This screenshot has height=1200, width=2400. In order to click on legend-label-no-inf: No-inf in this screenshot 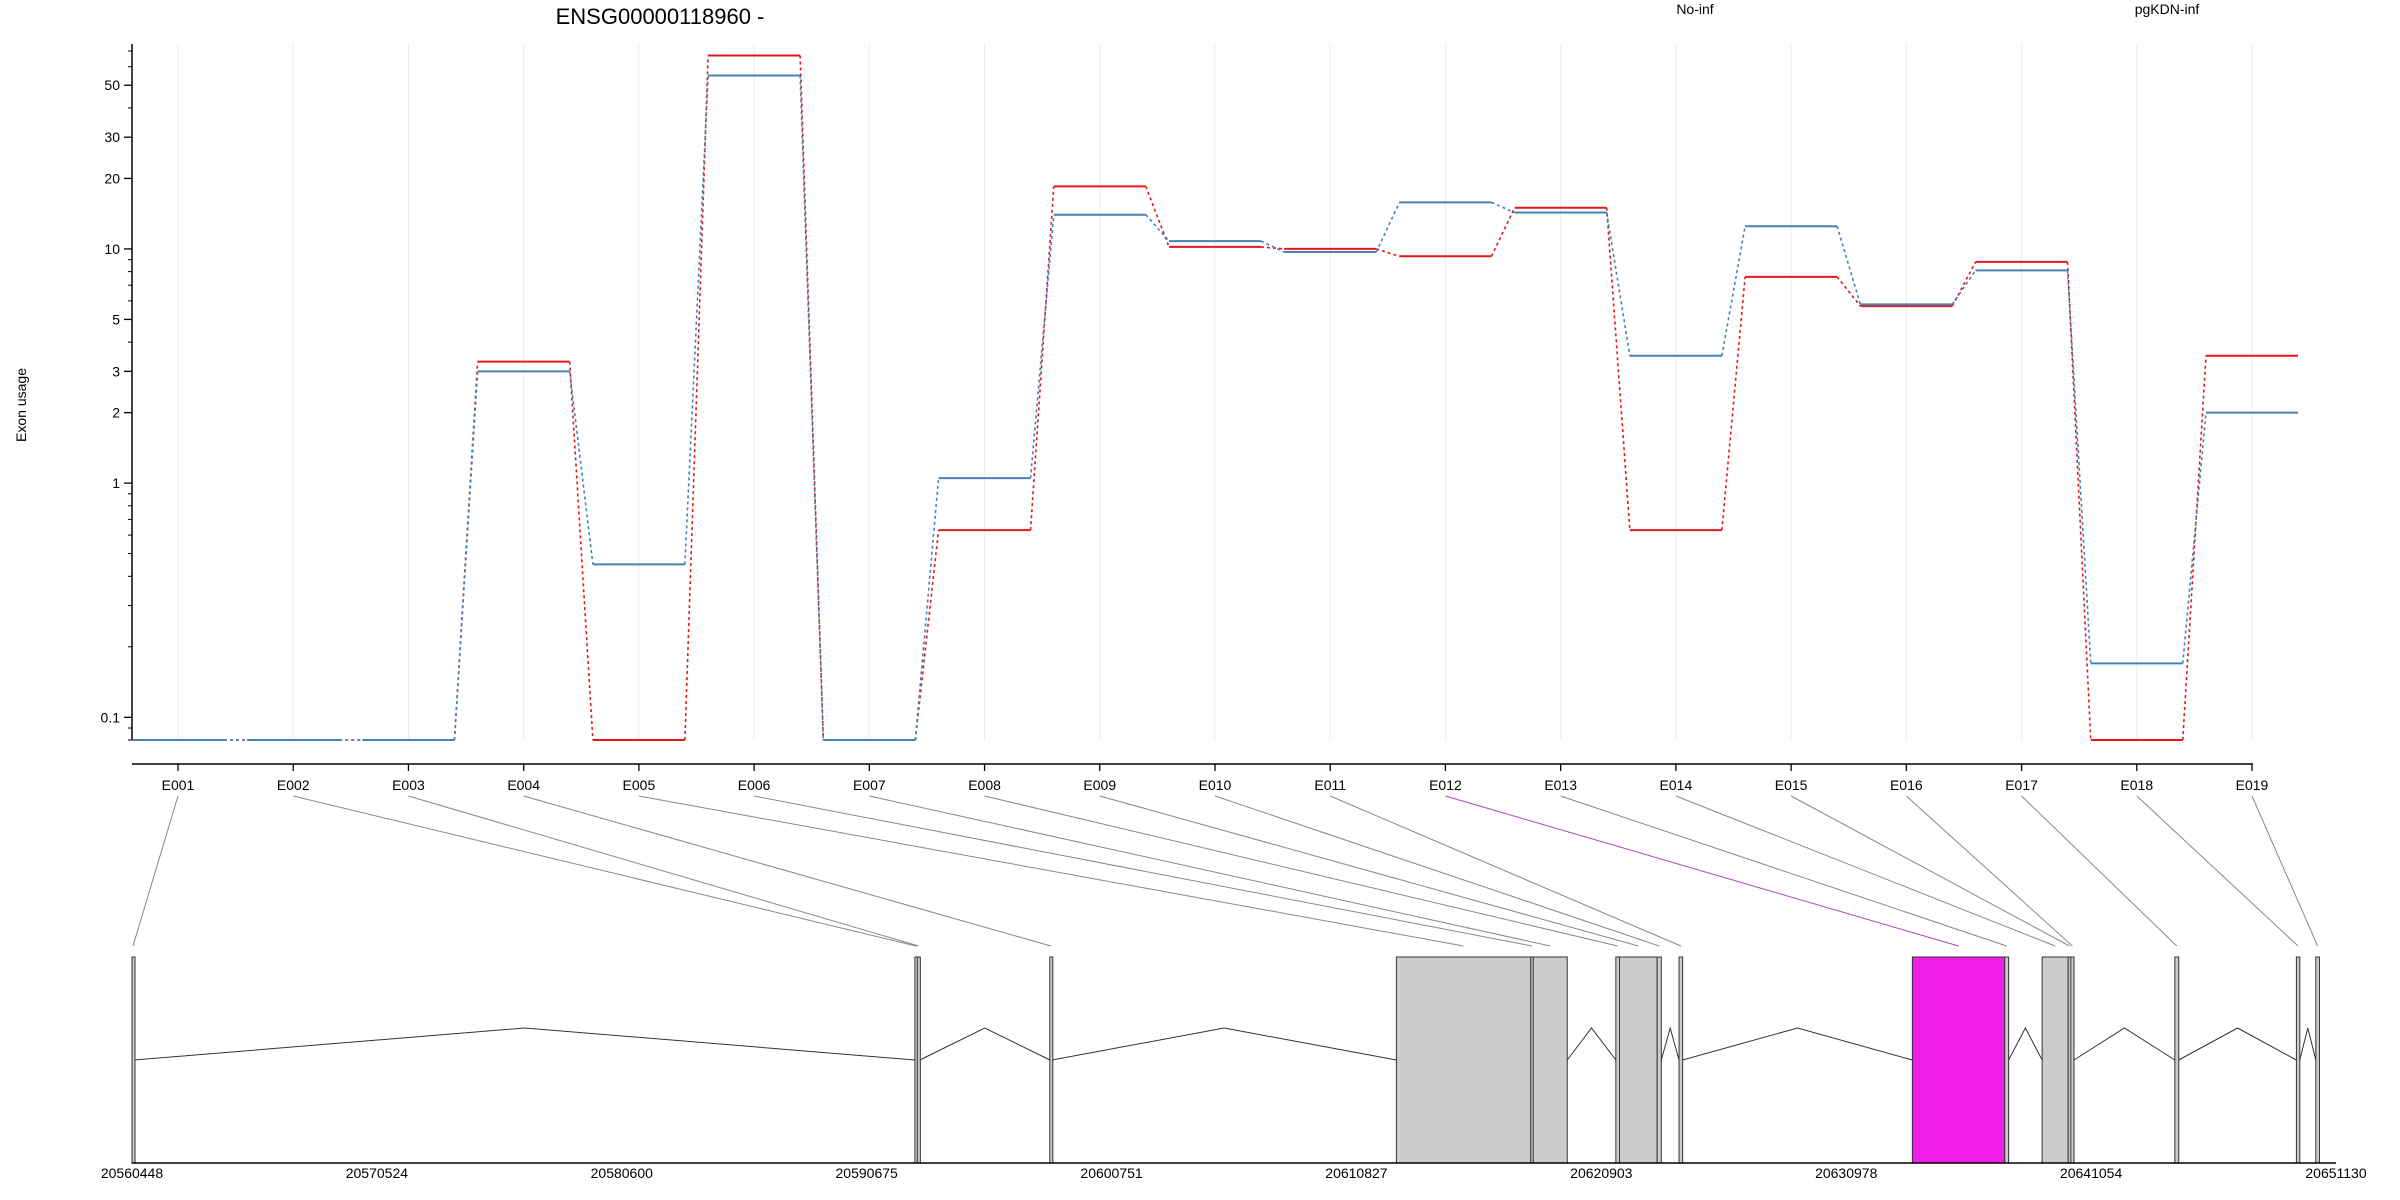, I will do `click(1694, 9)`.